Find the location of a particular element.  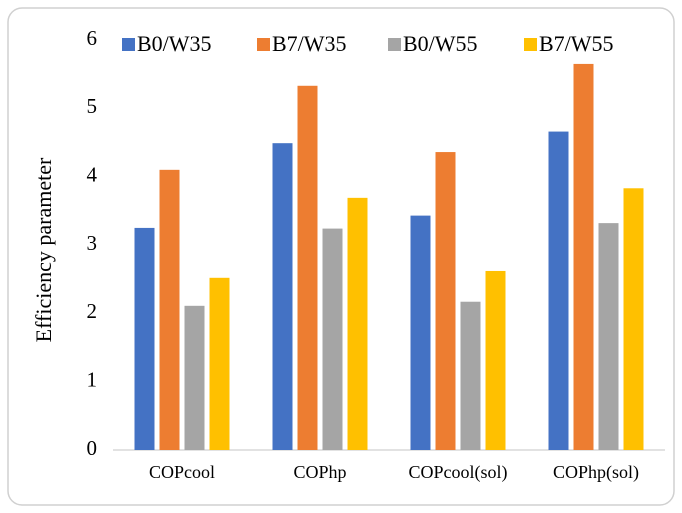

x-tick-label: COPcool is located at coordinates (182, 472).